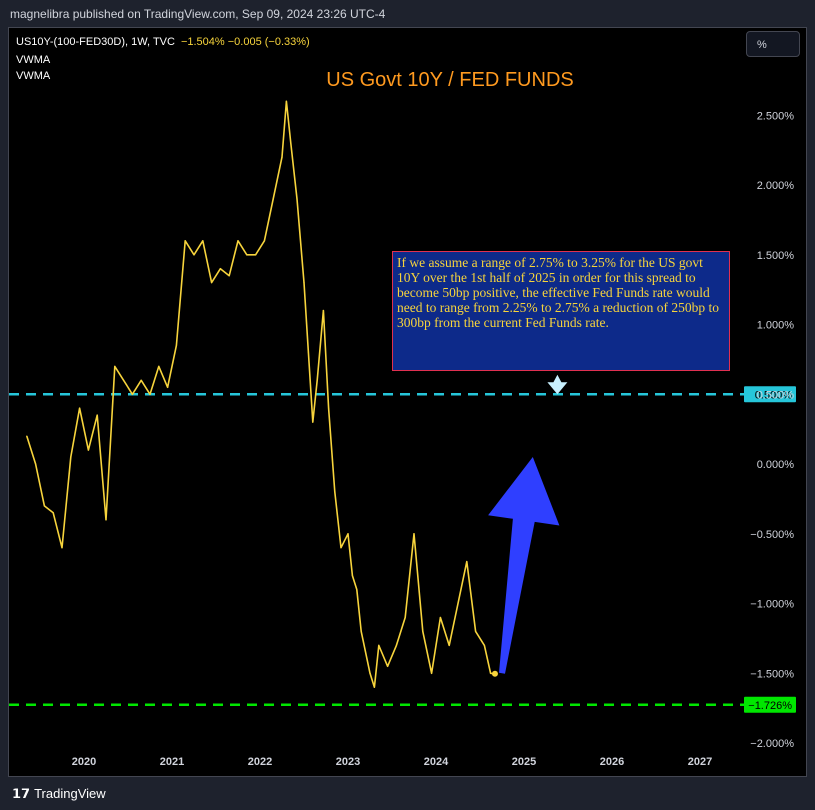 This screenshot has width=815, height=810. Describe the element at coordinates (84, 762) in the screenshot. I see `x-tick-label: 2020` at that location.